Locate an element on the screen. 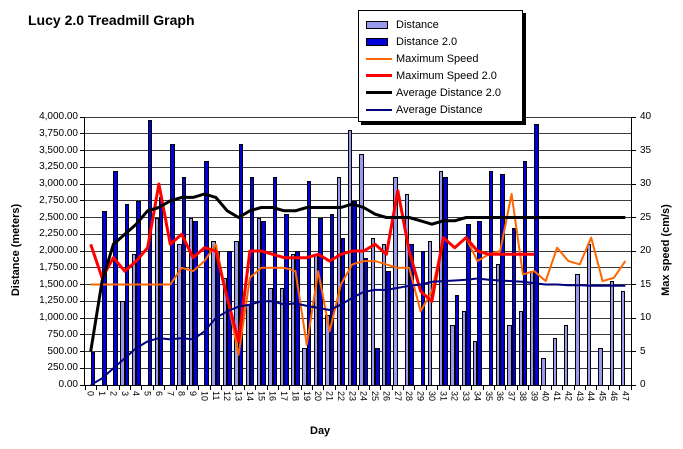 The height and width of the screenshot is (449, 683). legend-item-label: Distance is located at coordinates (417, 24).